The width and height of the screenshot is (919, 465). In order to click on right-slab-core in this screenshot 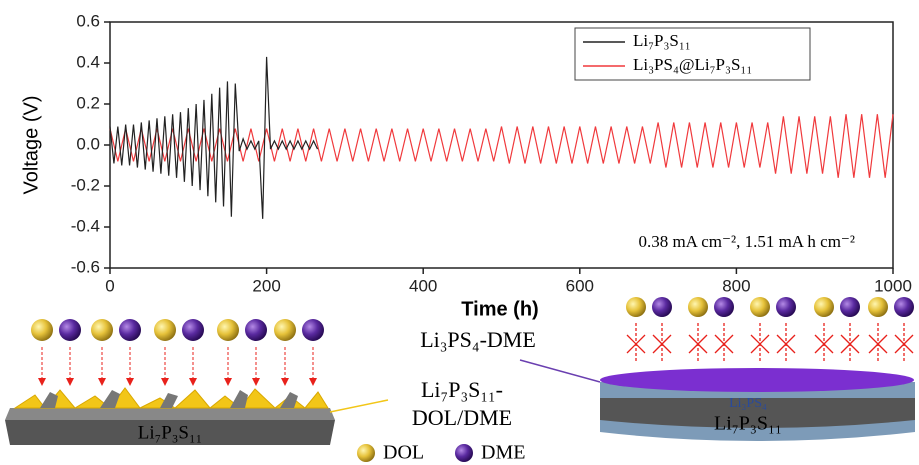, I will do `click(757, 413)`.